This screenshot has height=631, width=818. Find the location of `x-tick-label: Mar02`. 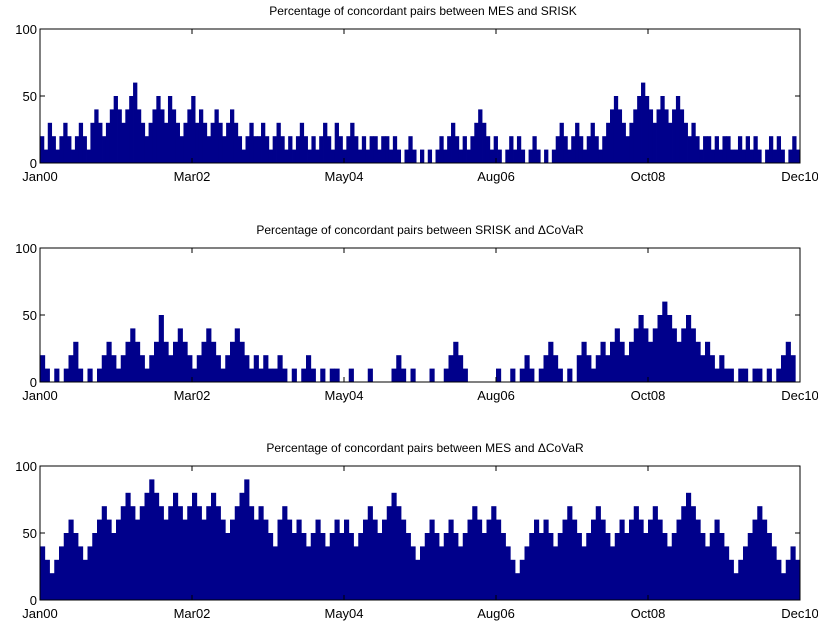

x-tick-label: Mar02 is located at coordinates (192, 176).